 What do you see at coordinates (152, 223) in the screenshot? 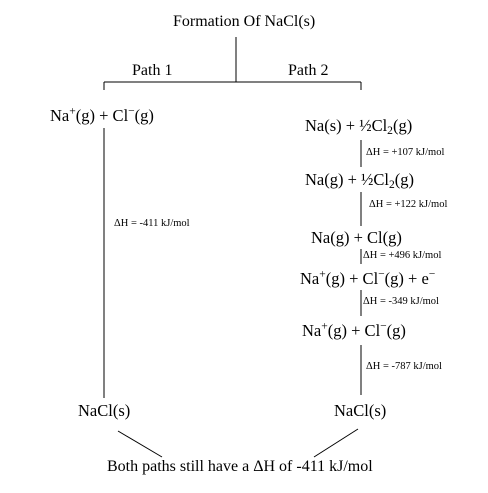
I see `path1-delta-h: ΔH = -411 kJ/mol` at bounding box center [152, 223].